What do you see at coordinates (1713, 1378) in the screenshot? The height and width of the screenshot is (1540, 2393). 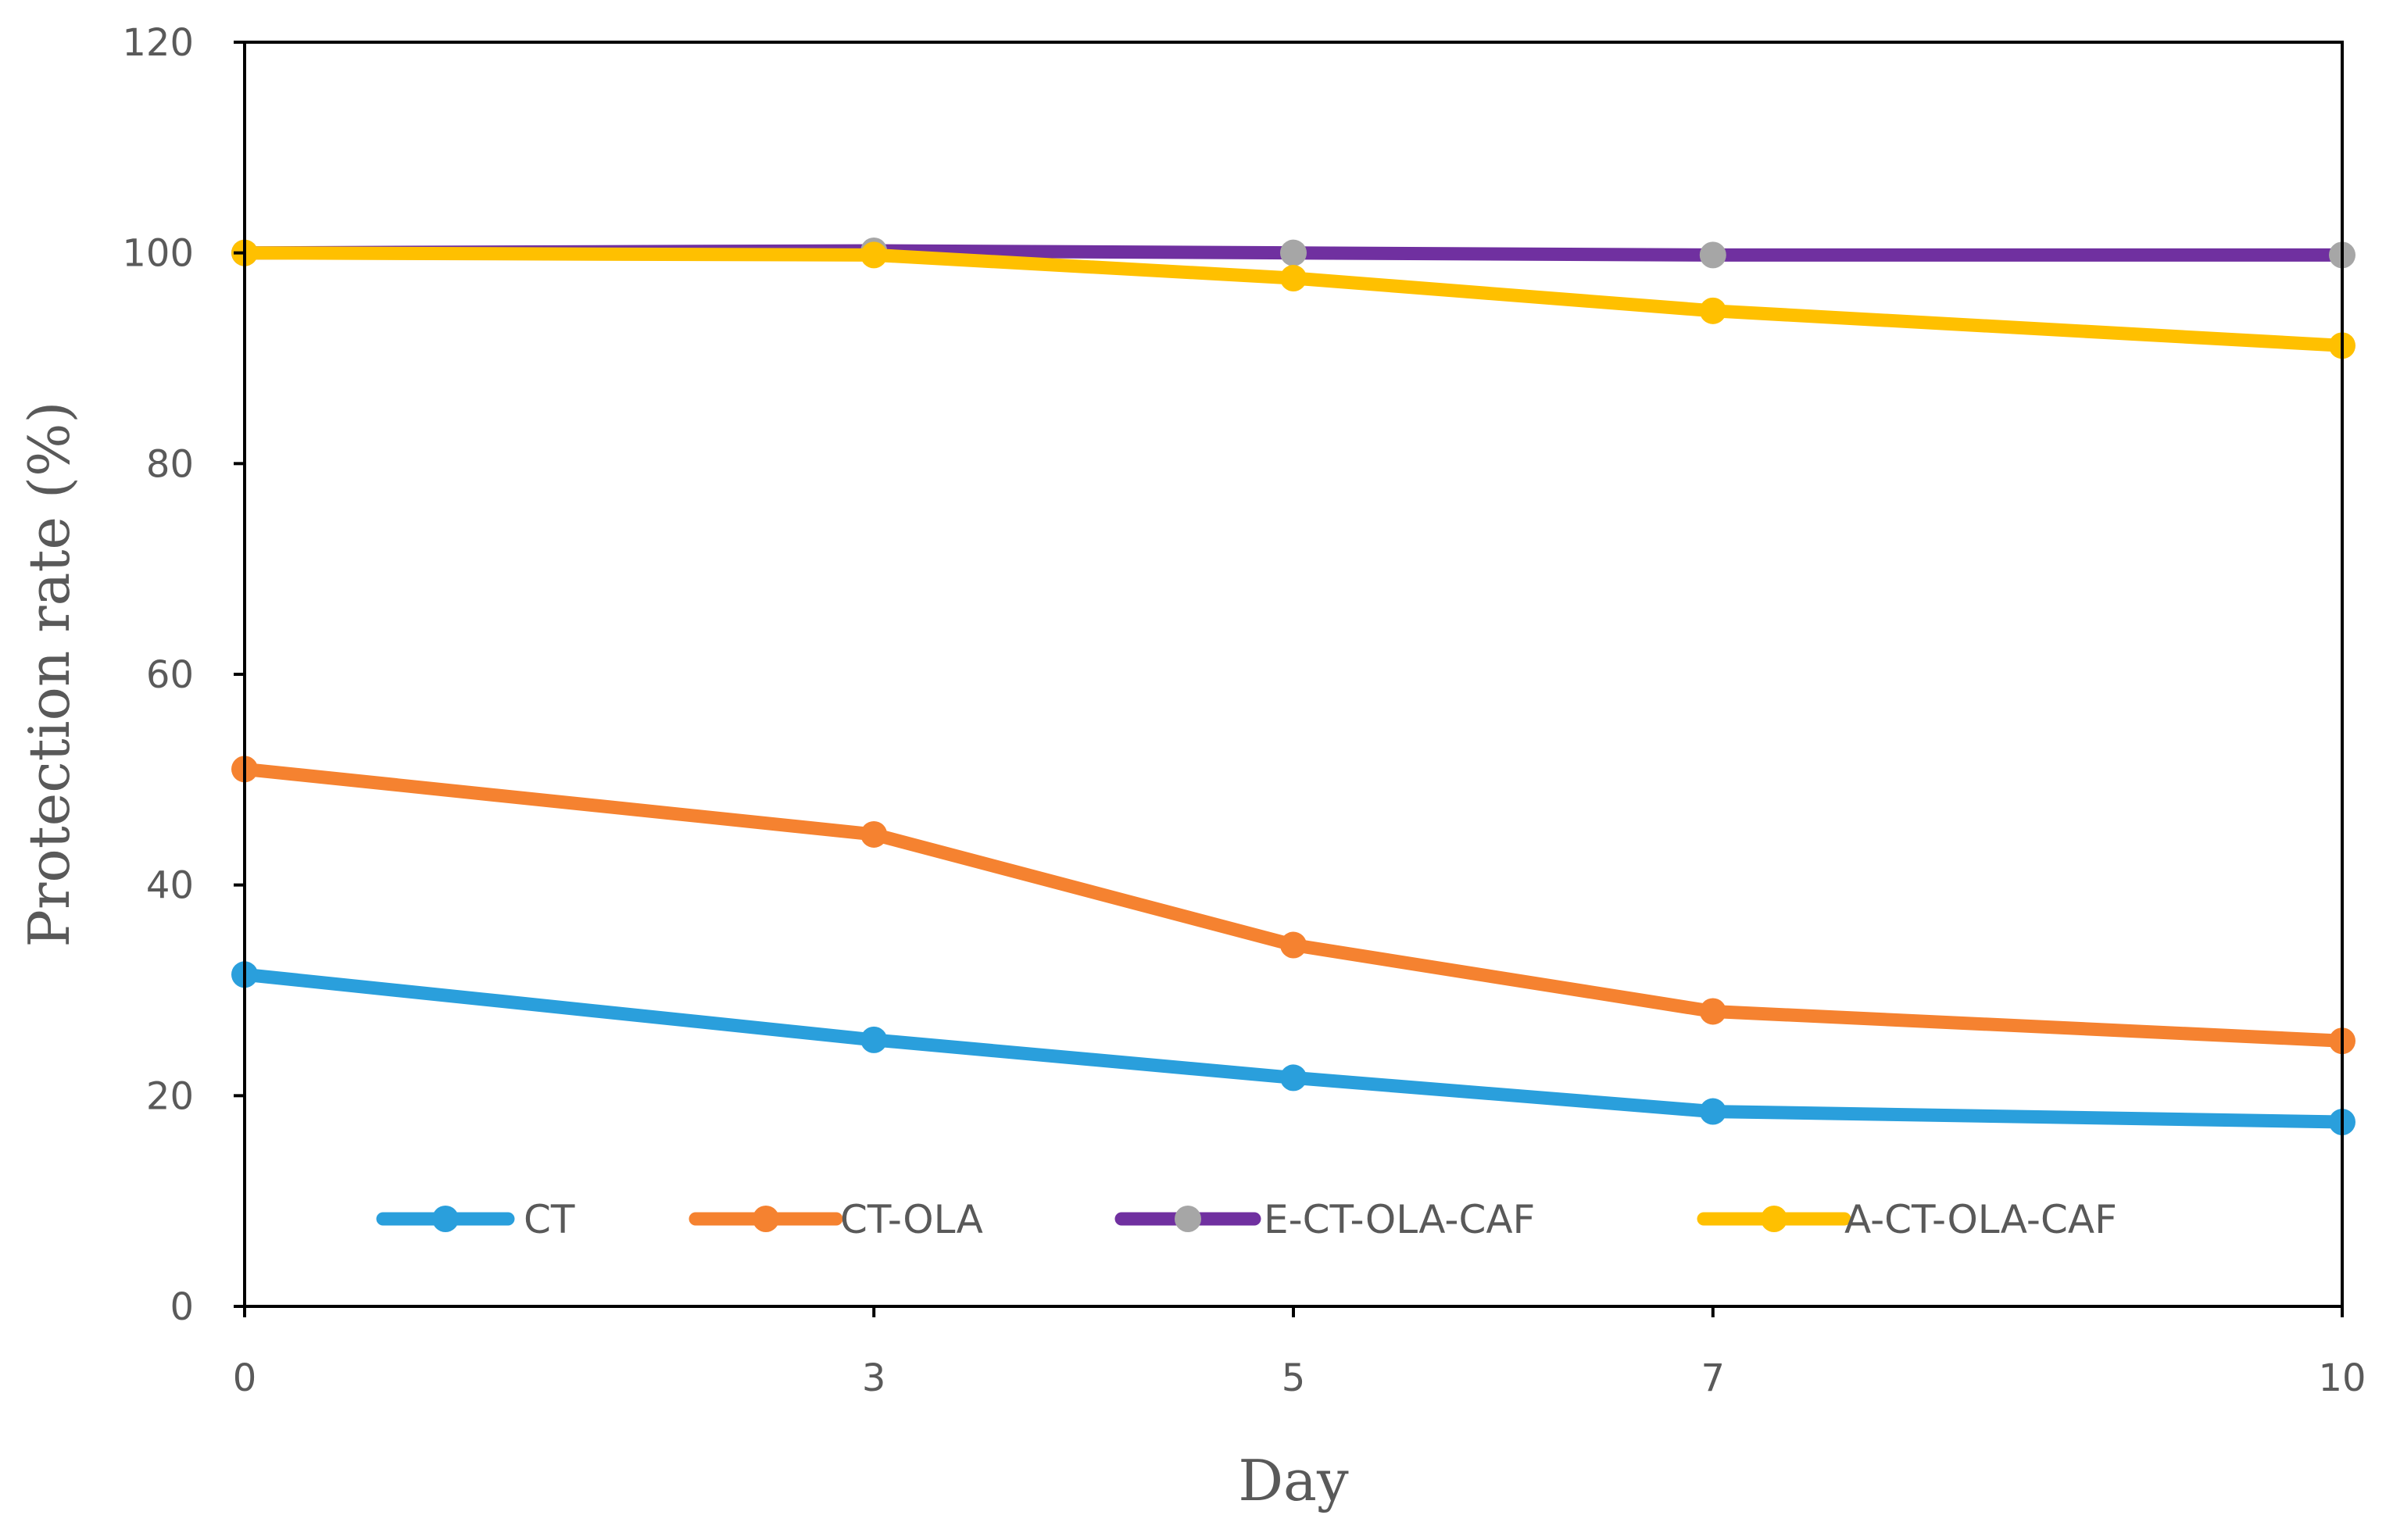 I see `x-tick-label: 7` at bounding box center [1713, 1378].